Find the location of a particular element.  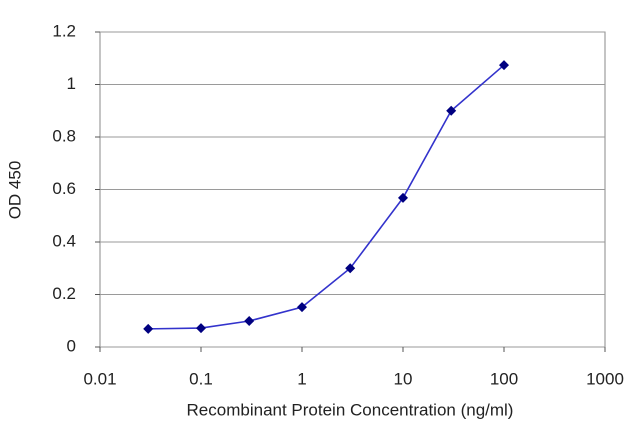

x-tick-label: 1000 is located at coordinates (605, 378).